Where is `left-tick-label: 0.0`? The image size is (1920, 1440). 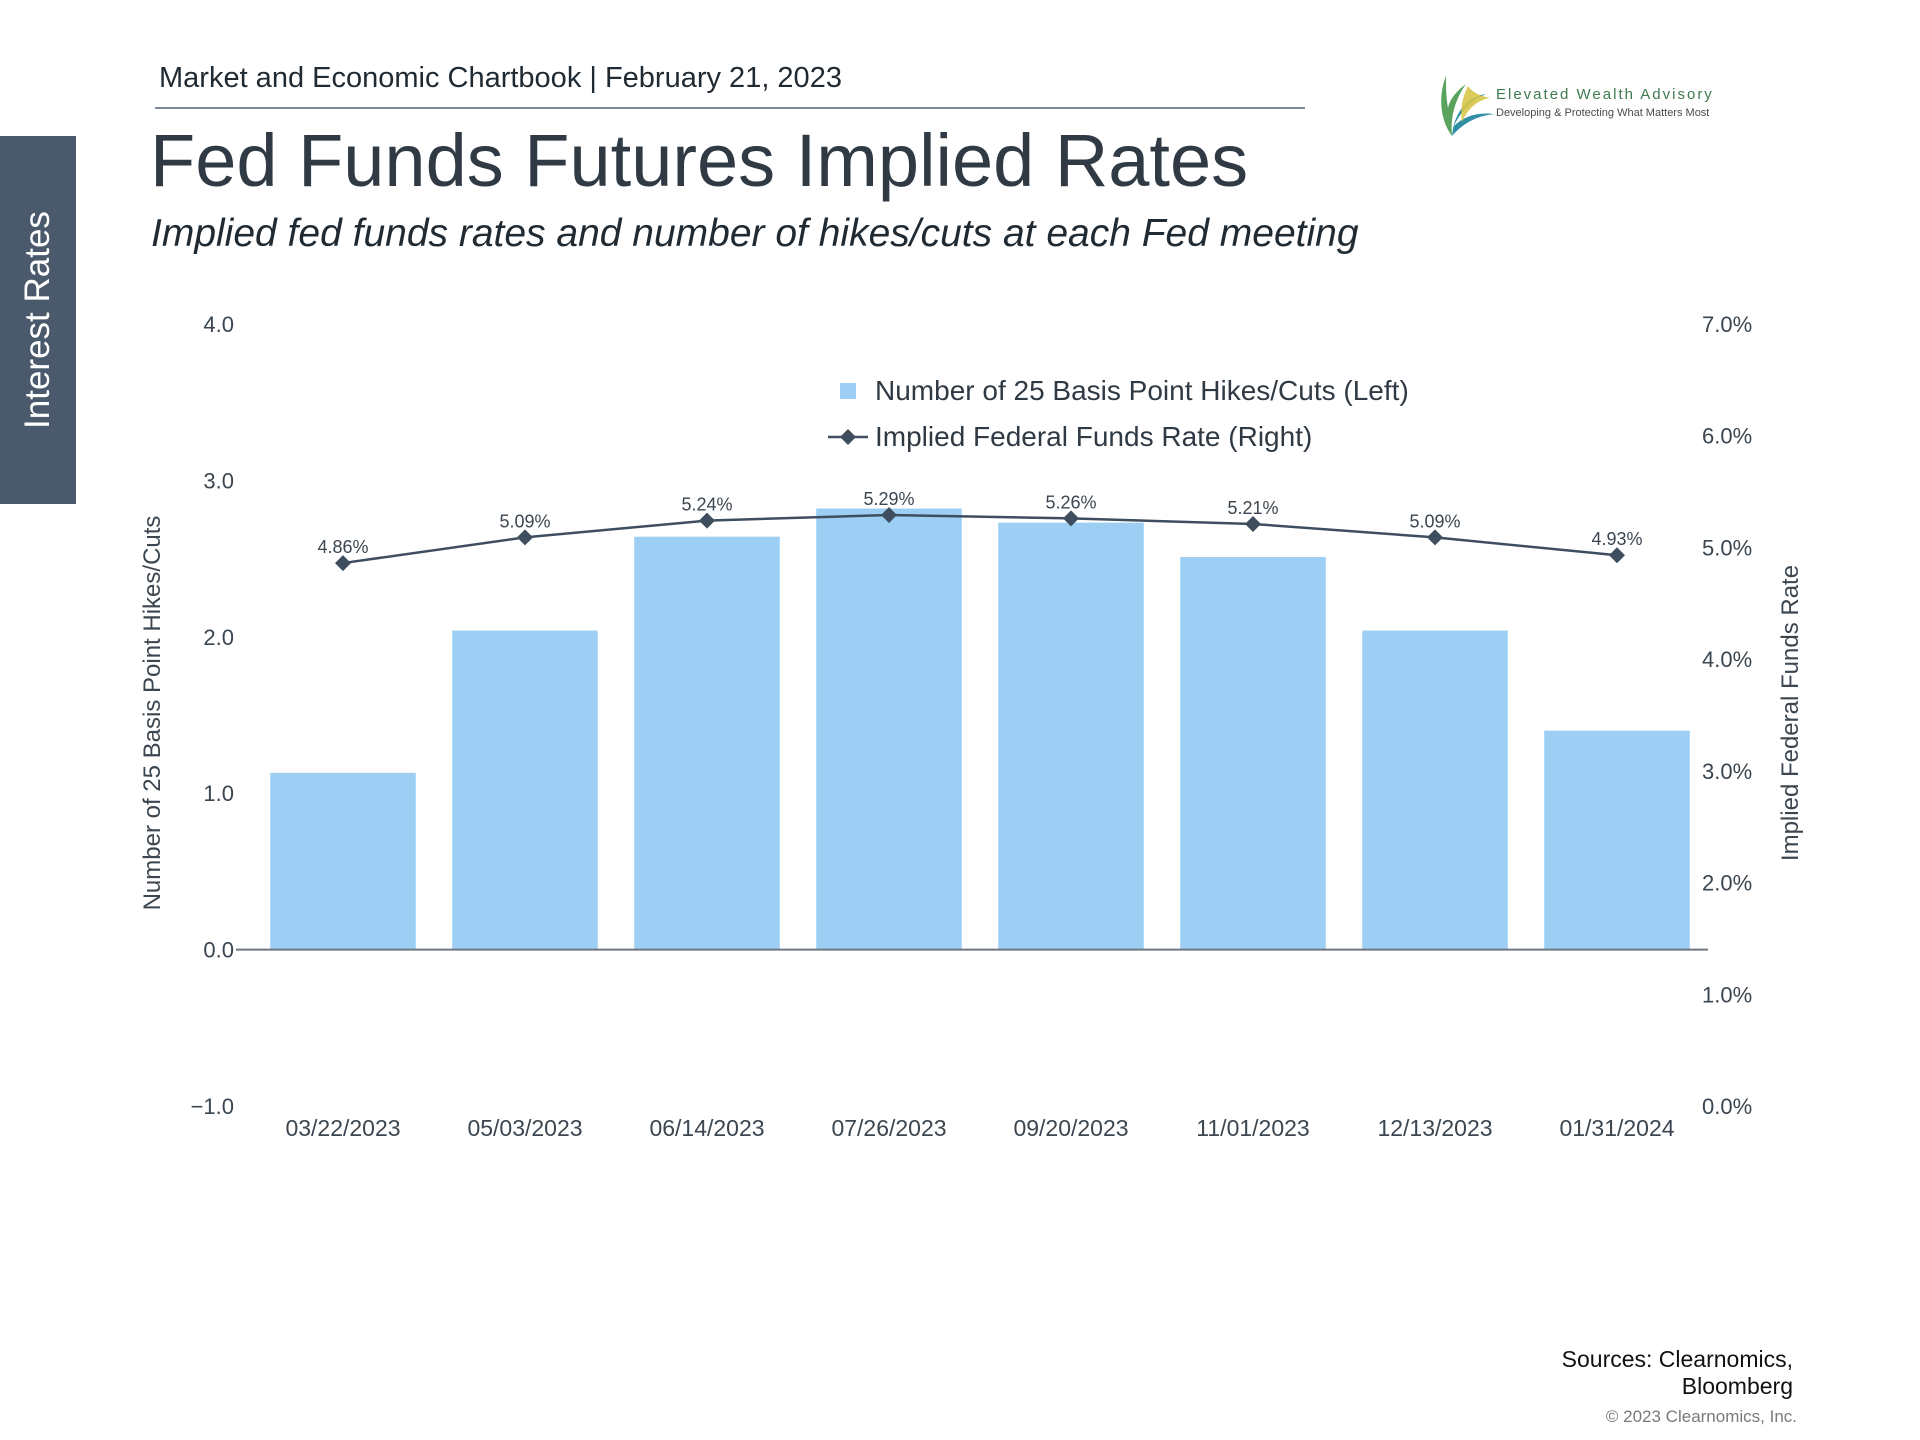
left-tick-label: 0.0 is located at coordinates (218, 950).